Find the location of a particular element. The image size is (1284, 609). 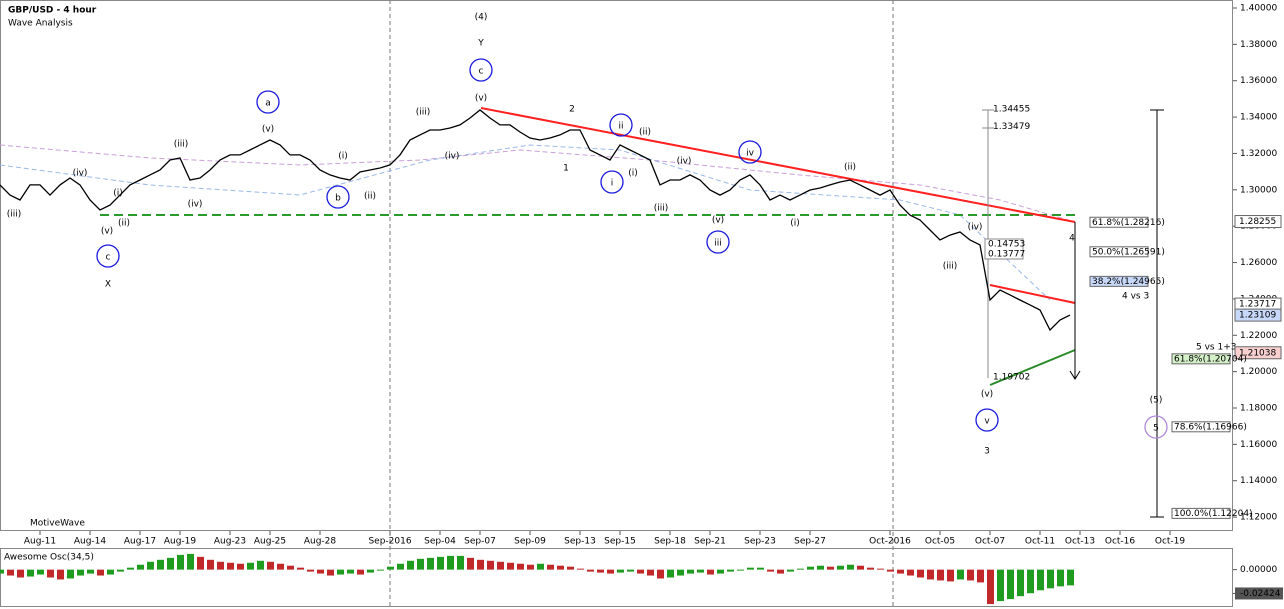

y-tick-label: 1.18000 is located at coordinates (1258, 409).